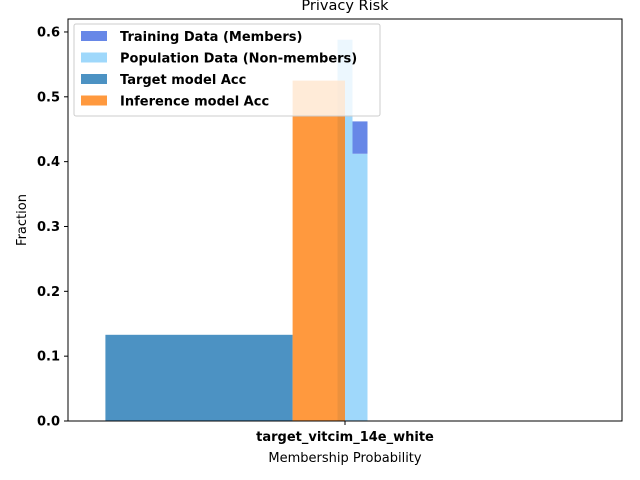  I want to click on legend-swatch-inference-model-acc, so click(94, 100).